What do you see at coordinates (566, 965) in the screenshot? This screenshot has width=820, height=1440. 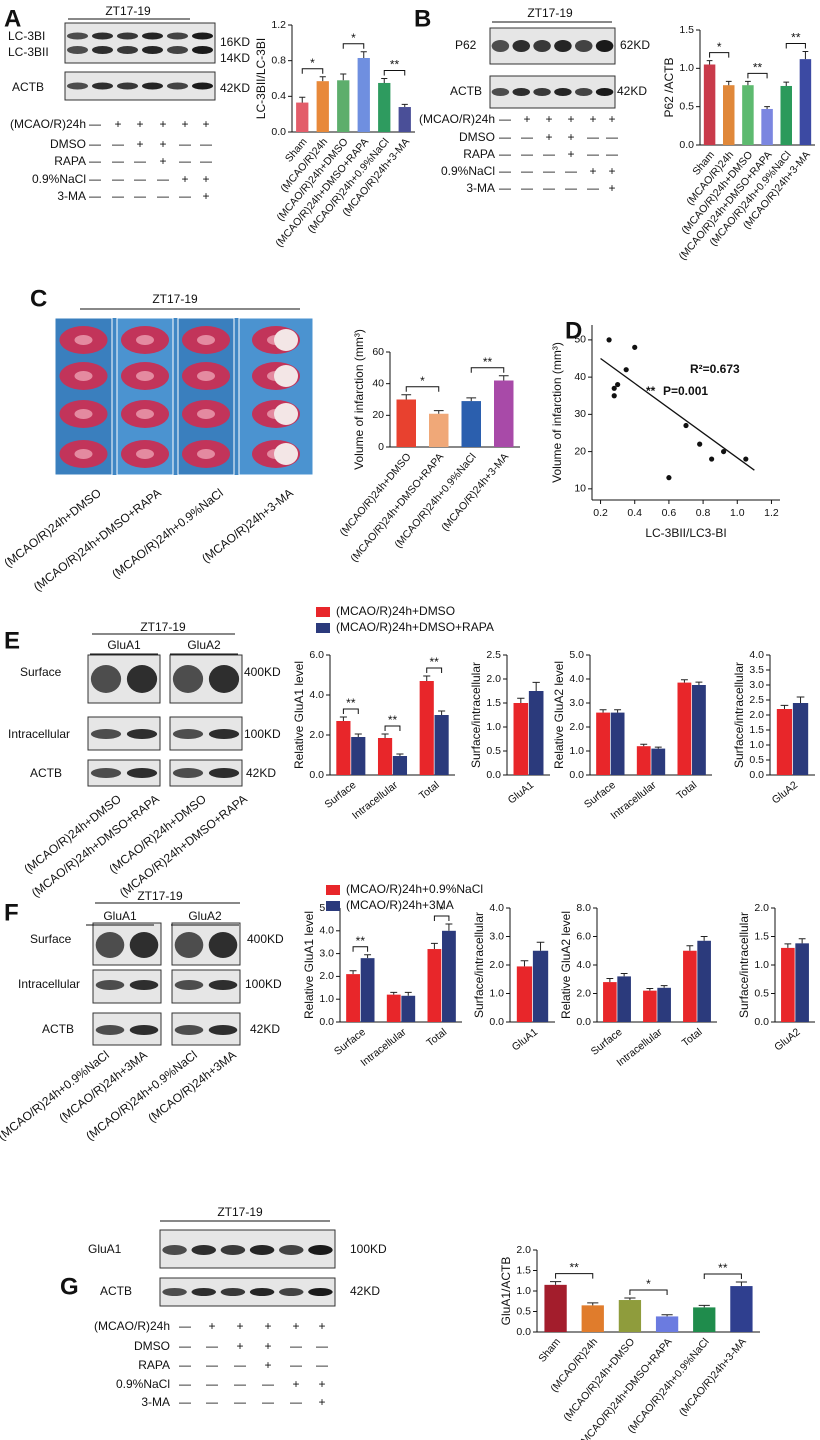 I see `y-axis-label: Relative GluA2 level` at bounding box center [566, 965].